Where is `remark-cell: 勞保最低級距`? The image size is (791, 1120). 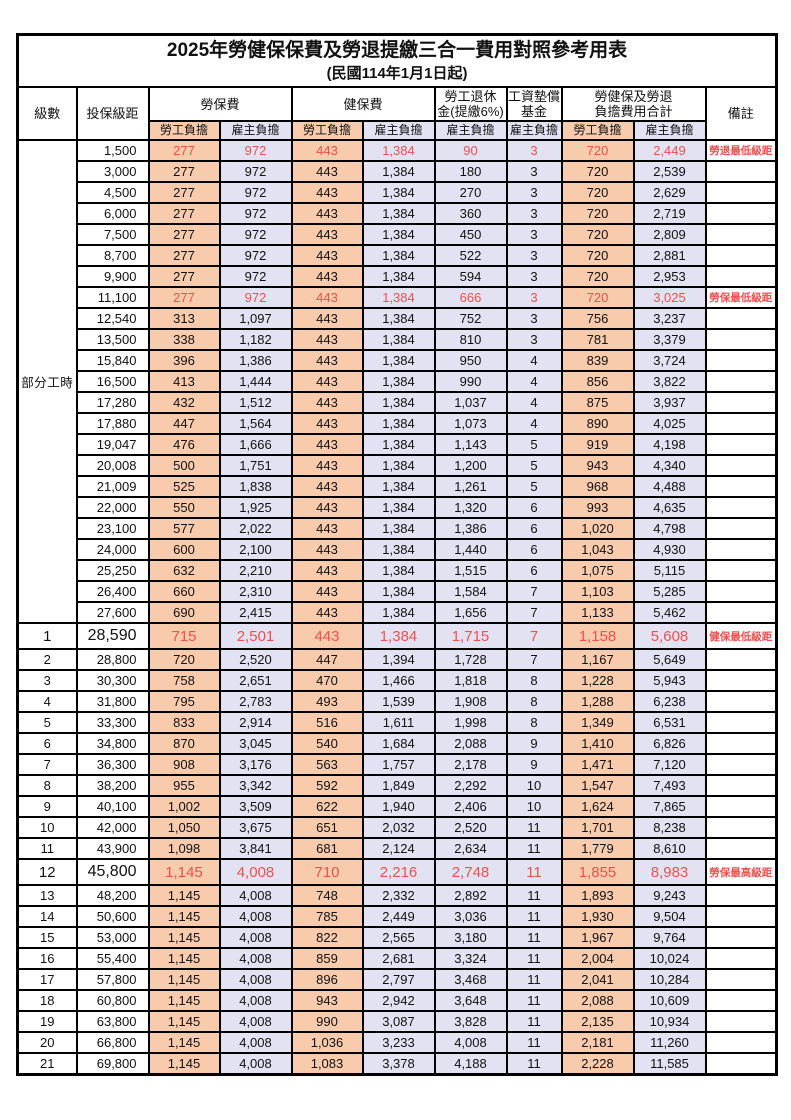 remark-cell: 勞保最低級距 is located at coordinates (741, 297).